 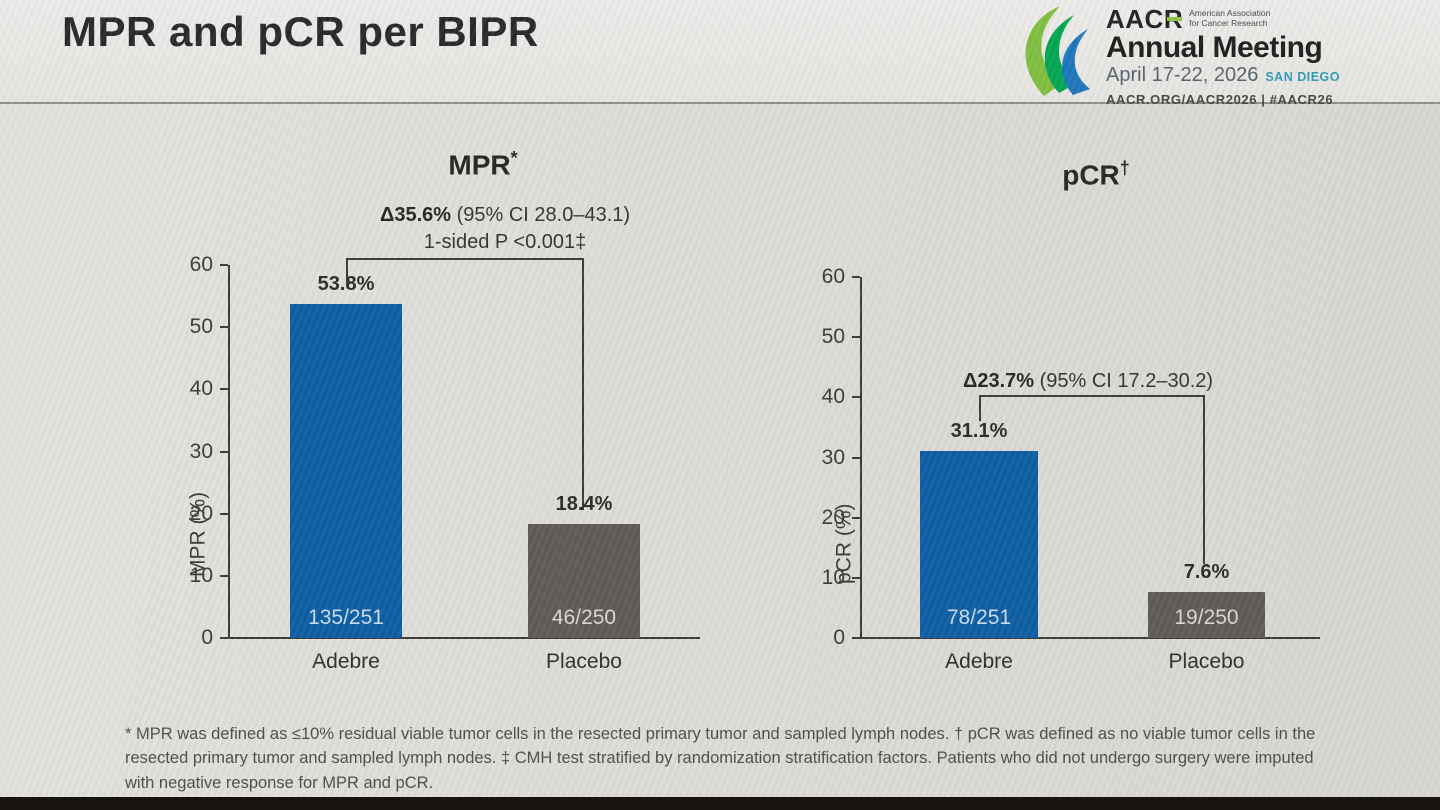 I want to click on pcr-placebo-fraction-label: 19/250, so click(x=1206, y=617).